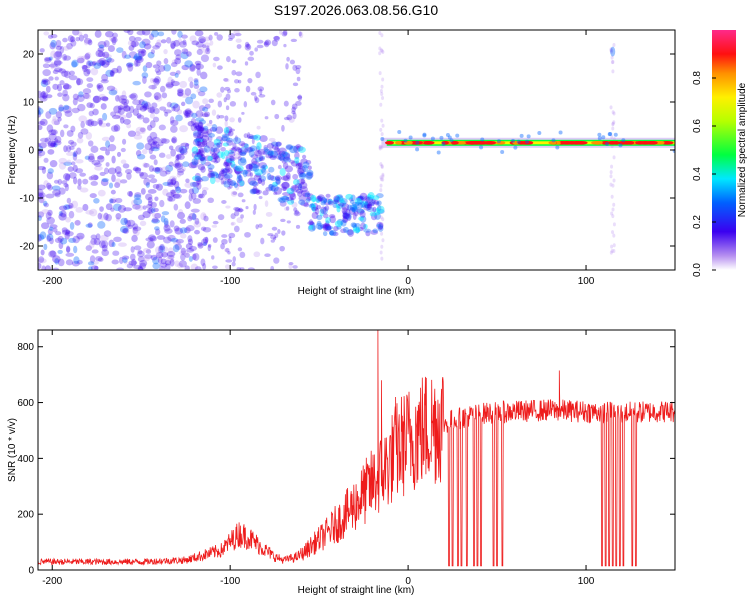 Image resolution: width=750 pixels, height=600 pixels. I want to click on carrier-peak, so click(640, 143).